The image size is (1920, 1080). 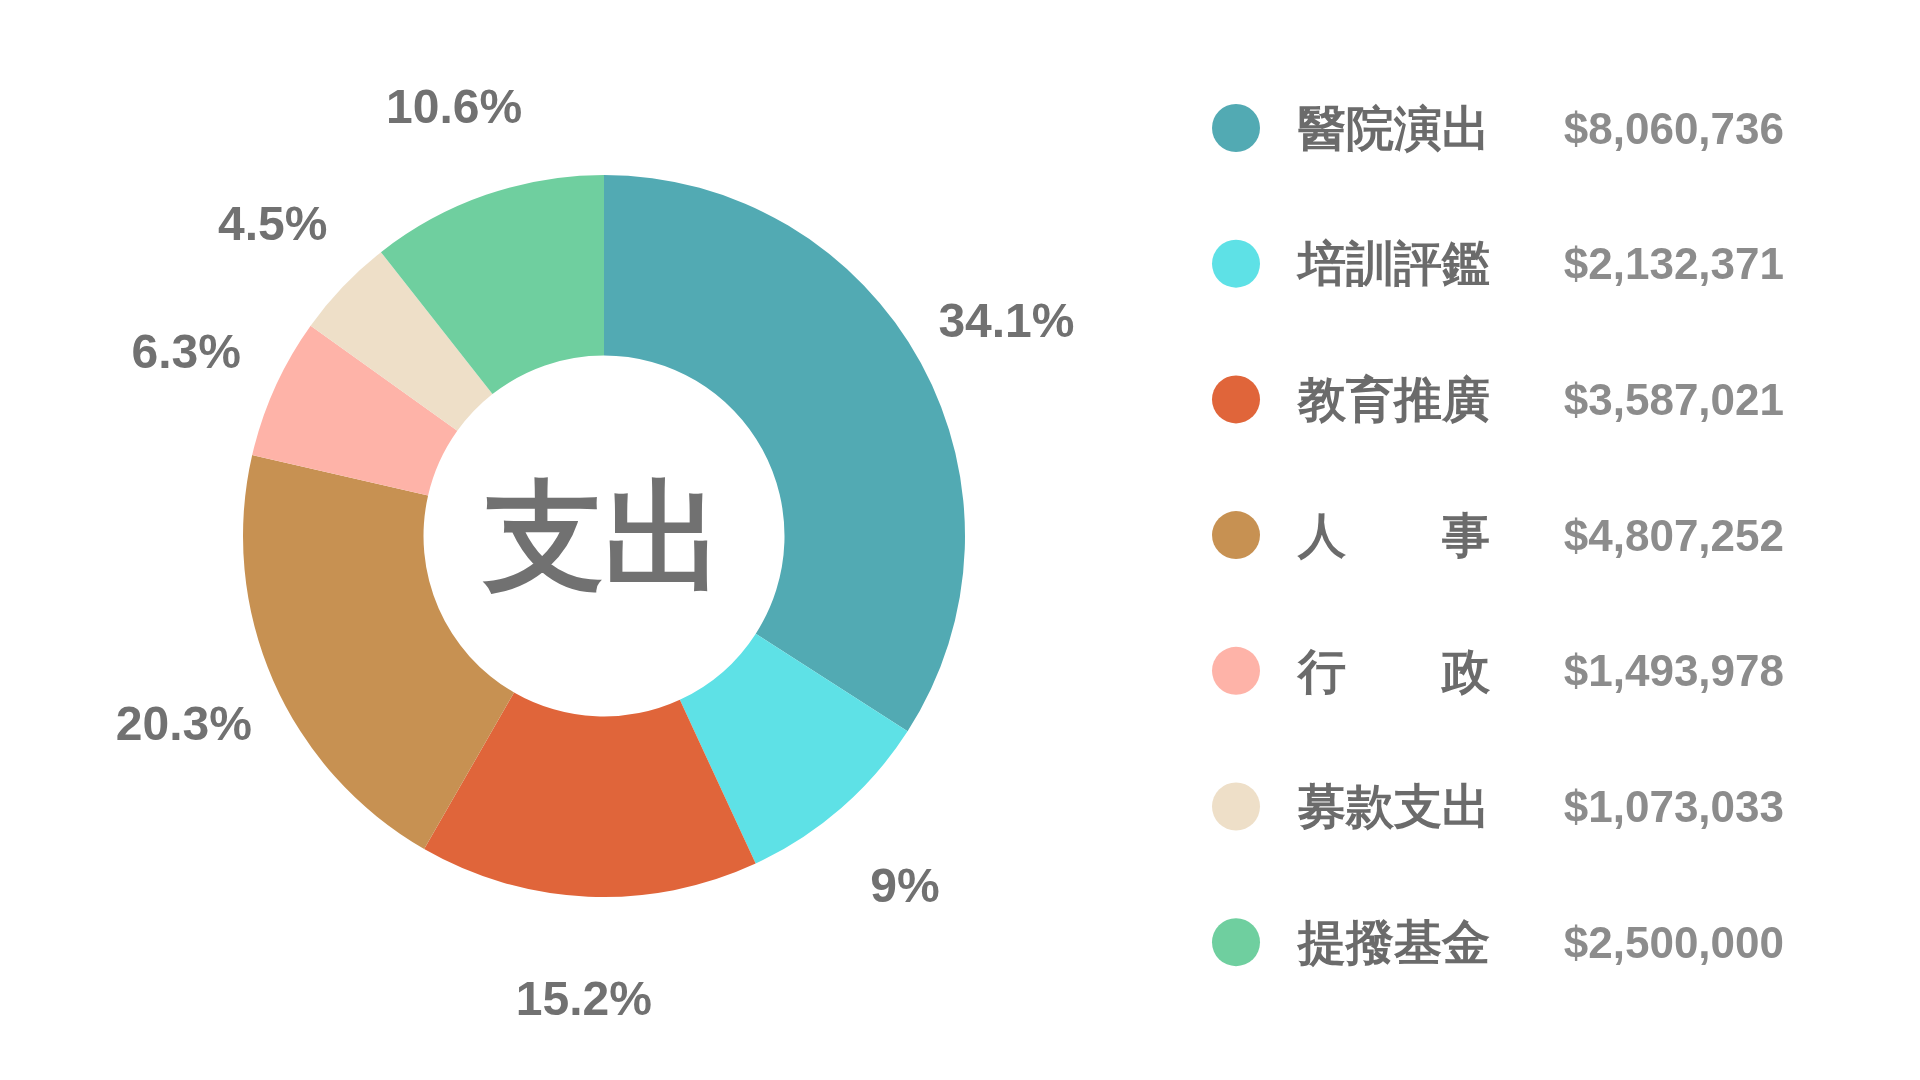 What do you see at coordinates (1006, 320) in the screenshot?
I see `data-label: 34.1%` at bounding box center [1006, 320].